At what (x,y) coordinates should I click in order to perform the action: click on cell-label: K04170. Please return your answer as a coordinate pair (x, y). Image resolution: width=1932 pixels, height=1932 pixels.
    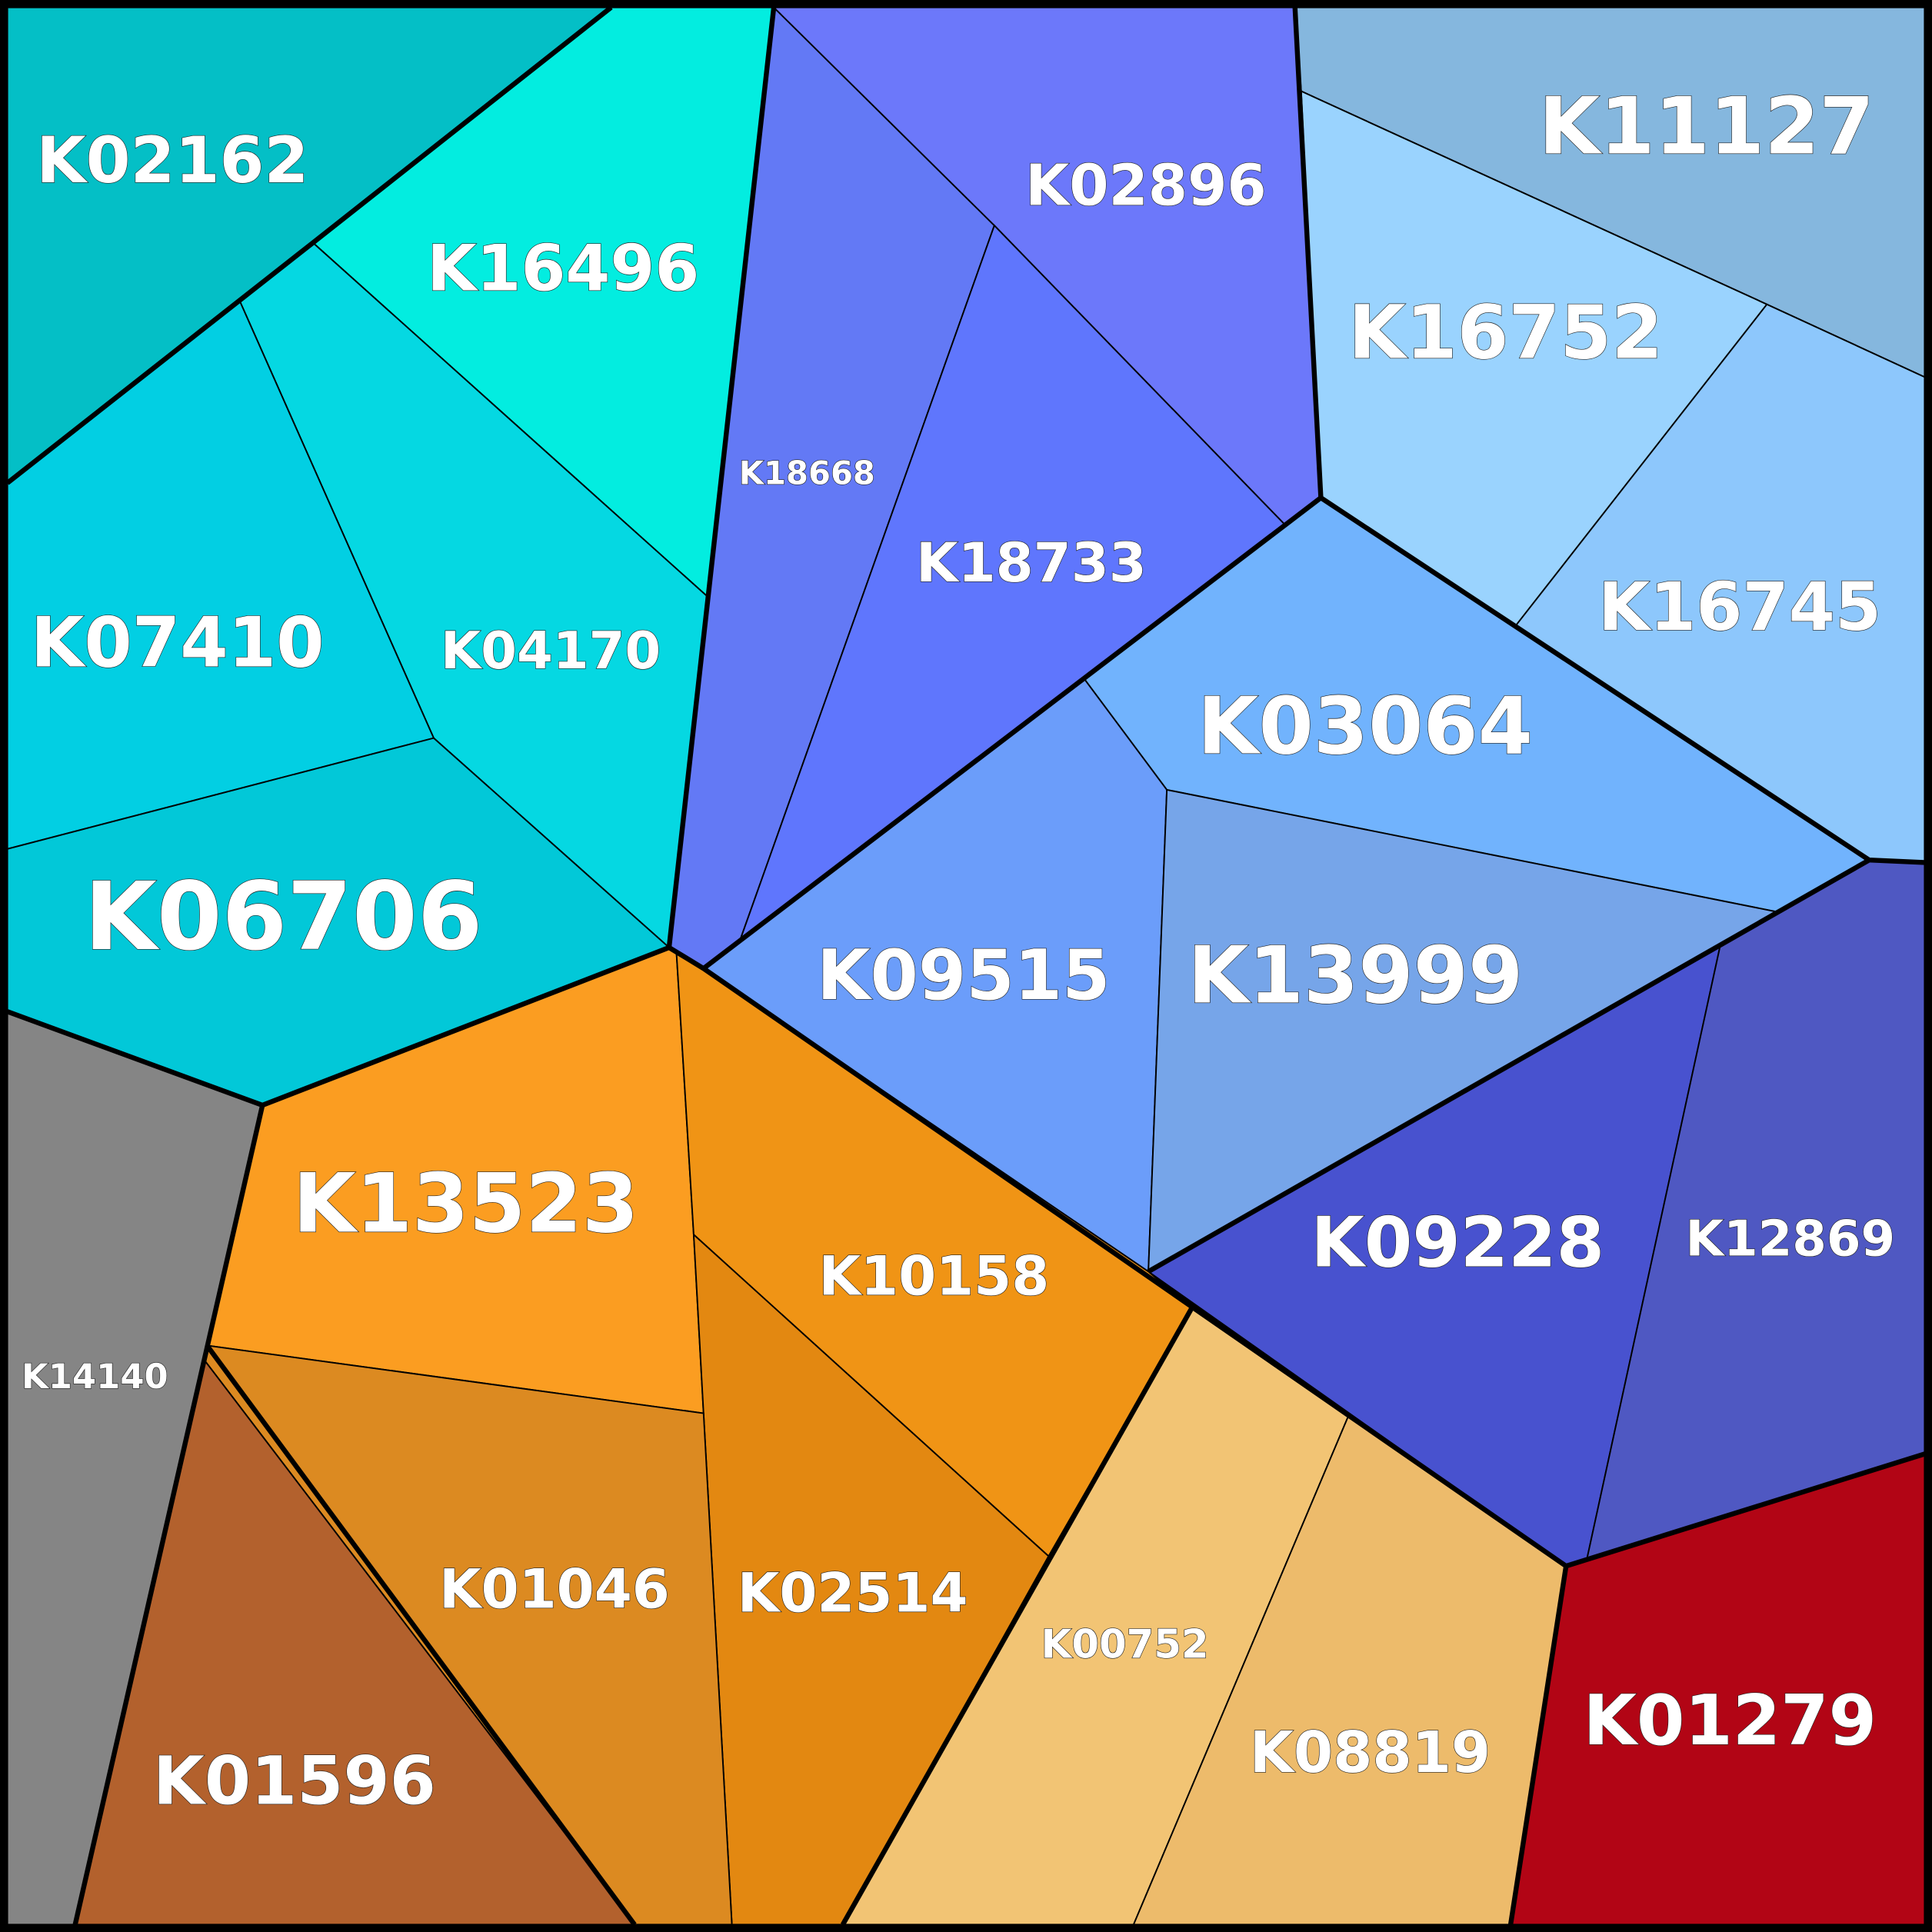
    Looking at the image, I should click on (551, 651).